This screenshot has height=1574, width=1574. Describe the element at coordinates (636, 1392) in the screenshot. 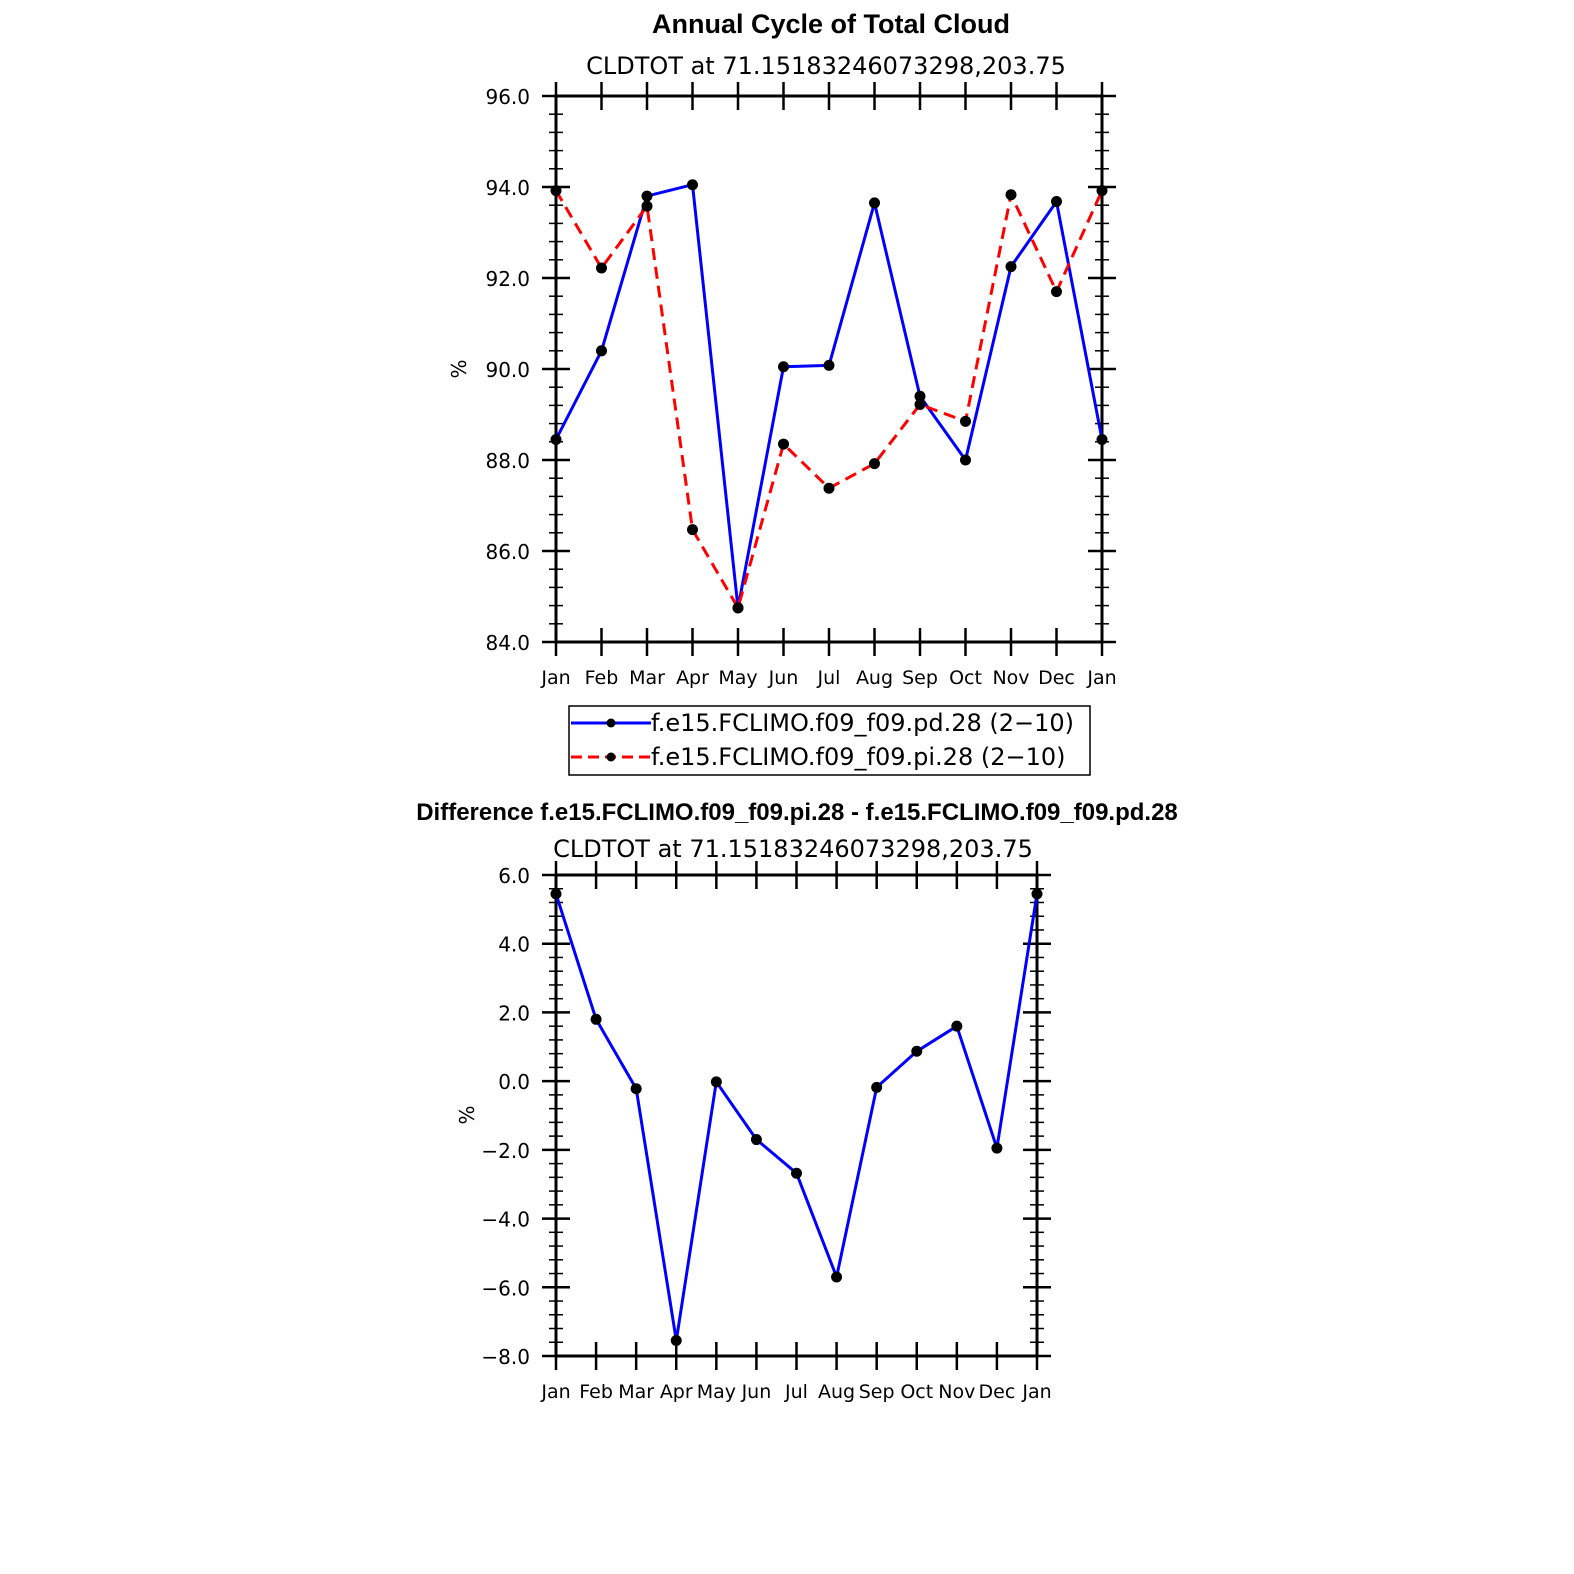

I see `chart2-x-tick-label: Mar` at that location.